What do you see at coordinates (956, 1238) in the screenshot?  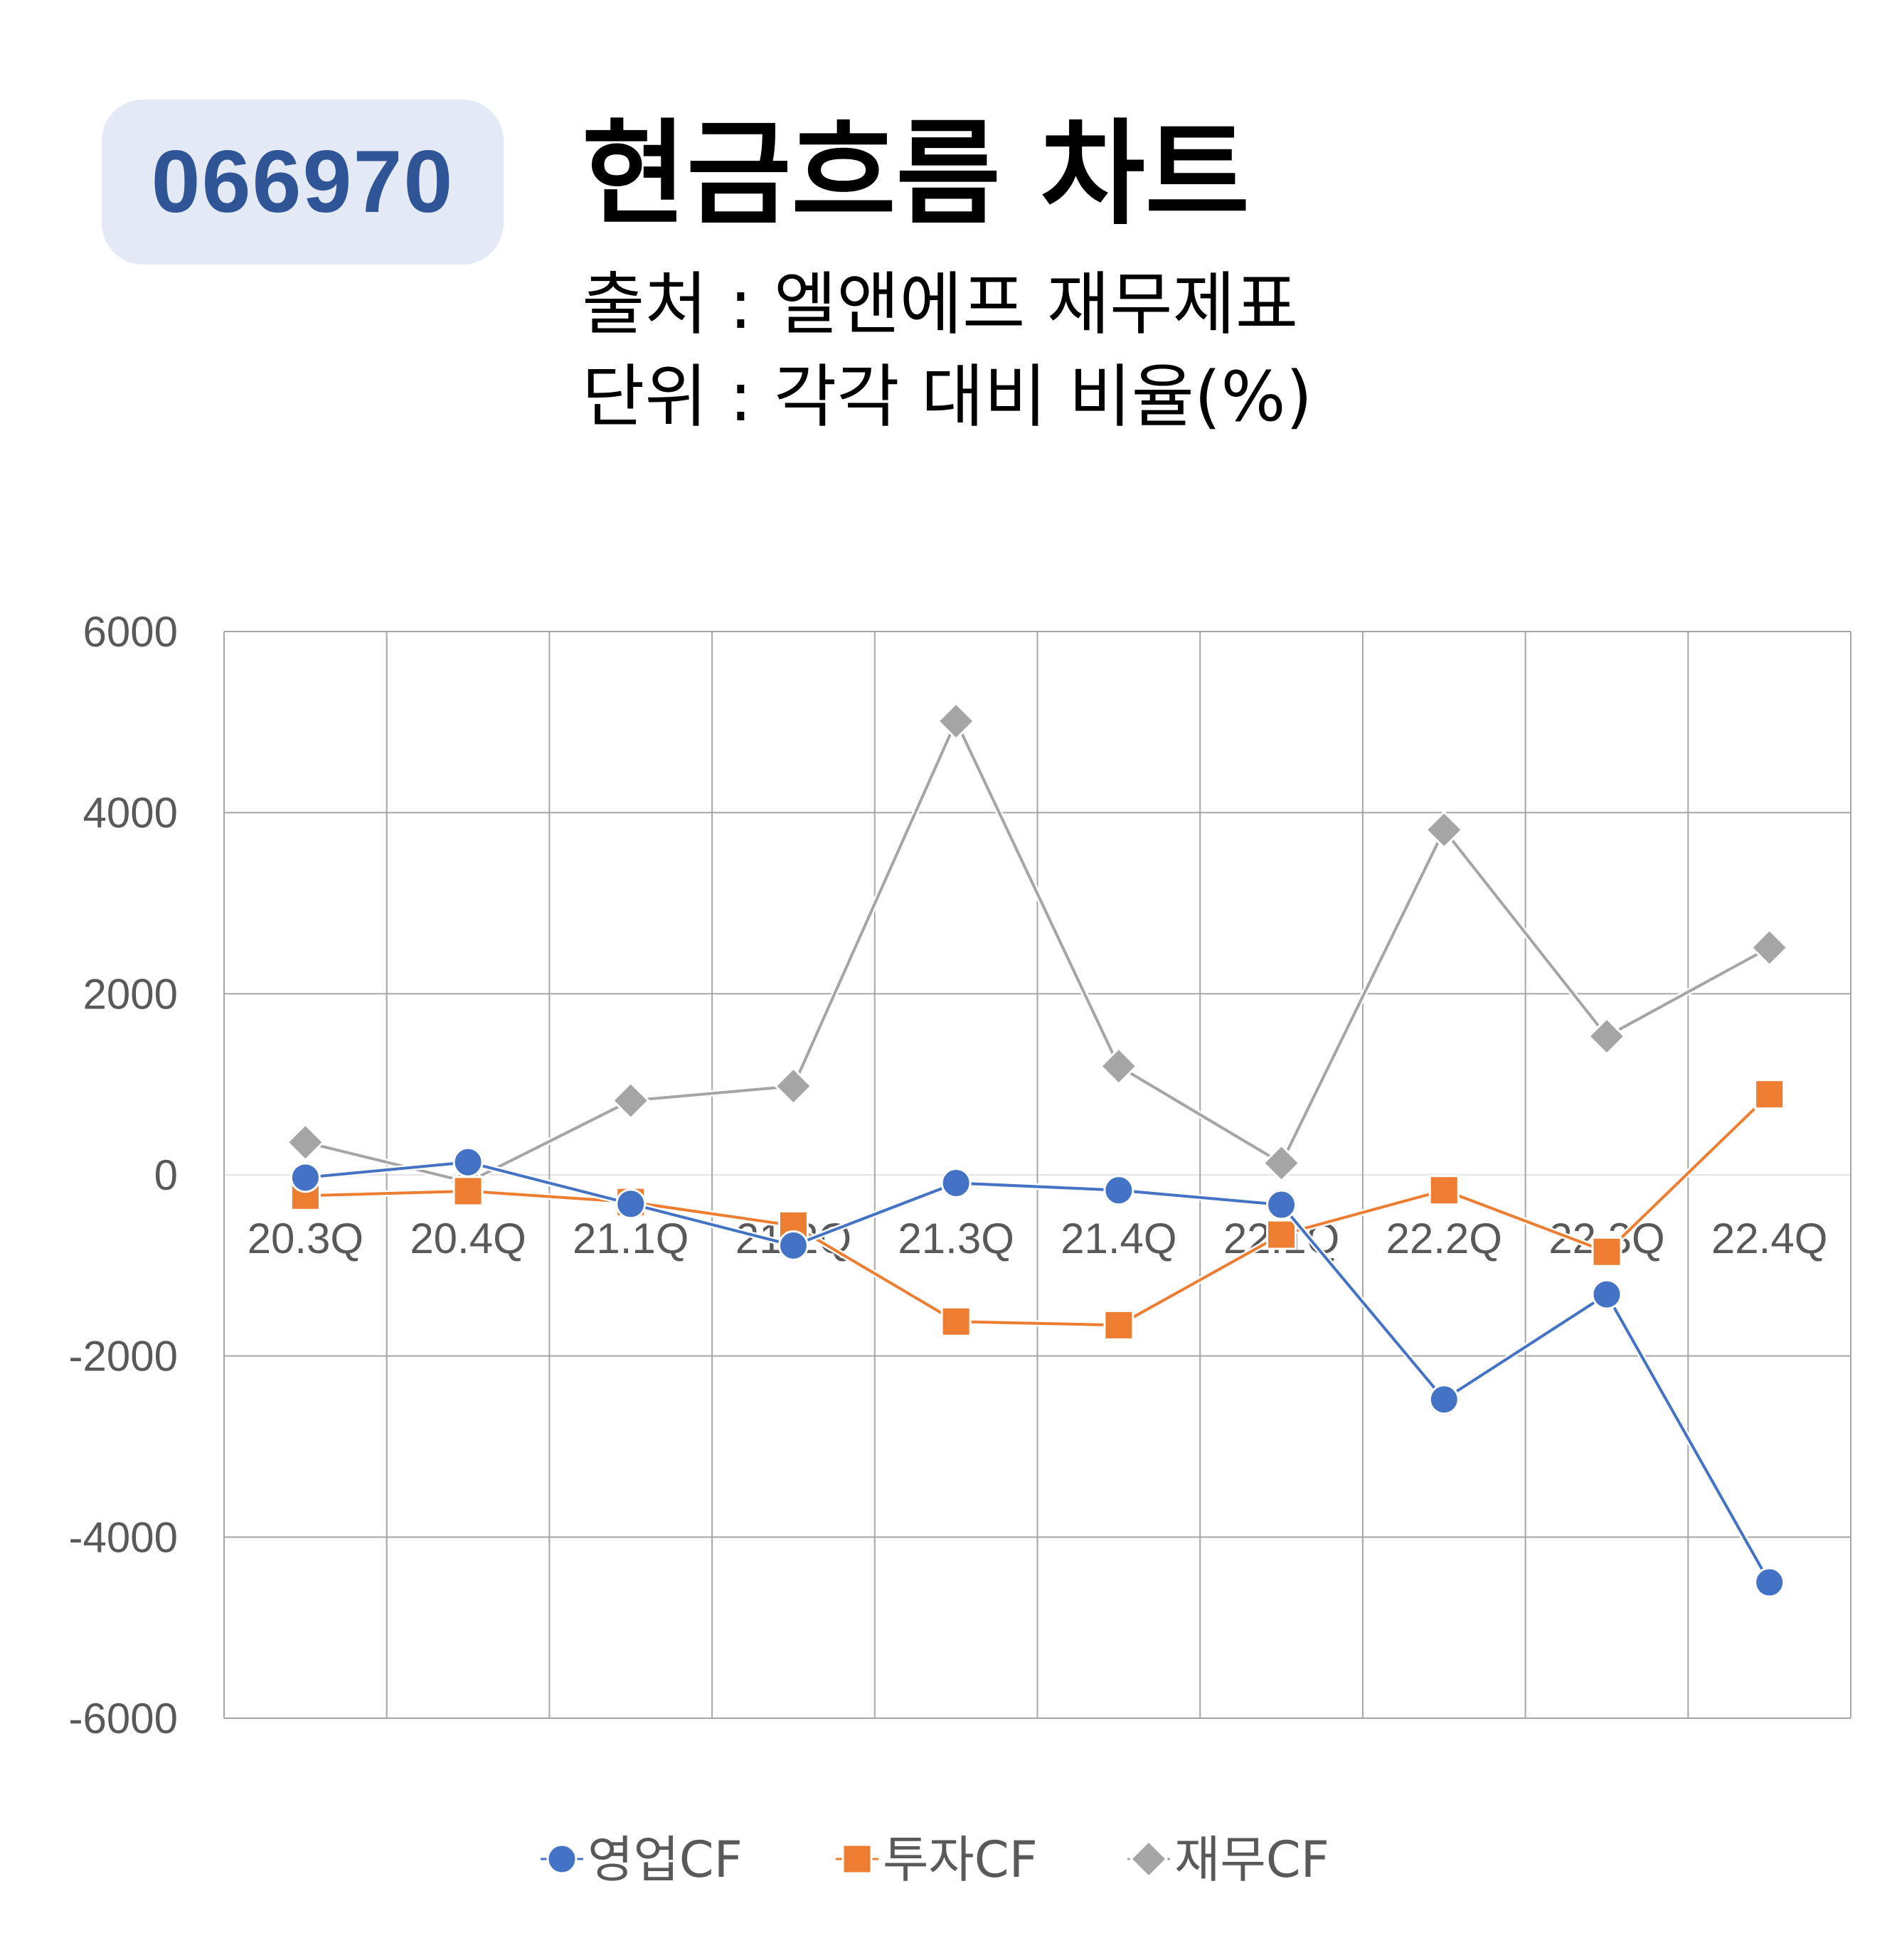 I see `x-tick-label: 21.3Q` at bounding box center [956, 1238].